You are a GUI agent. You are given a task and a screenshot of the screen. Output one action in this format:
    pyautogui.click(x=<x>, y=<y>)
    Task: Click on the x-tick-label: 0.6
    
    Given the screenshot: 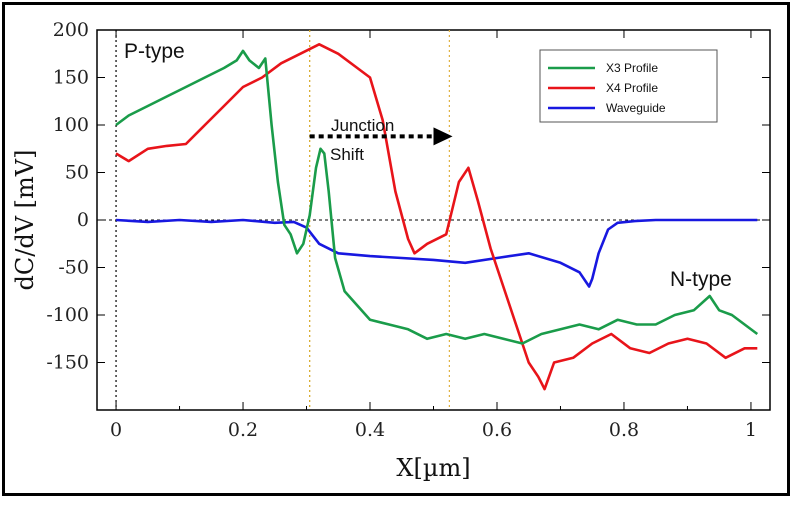 What is the action you would take?
    pyautogui.click(x=497, y=430)
    